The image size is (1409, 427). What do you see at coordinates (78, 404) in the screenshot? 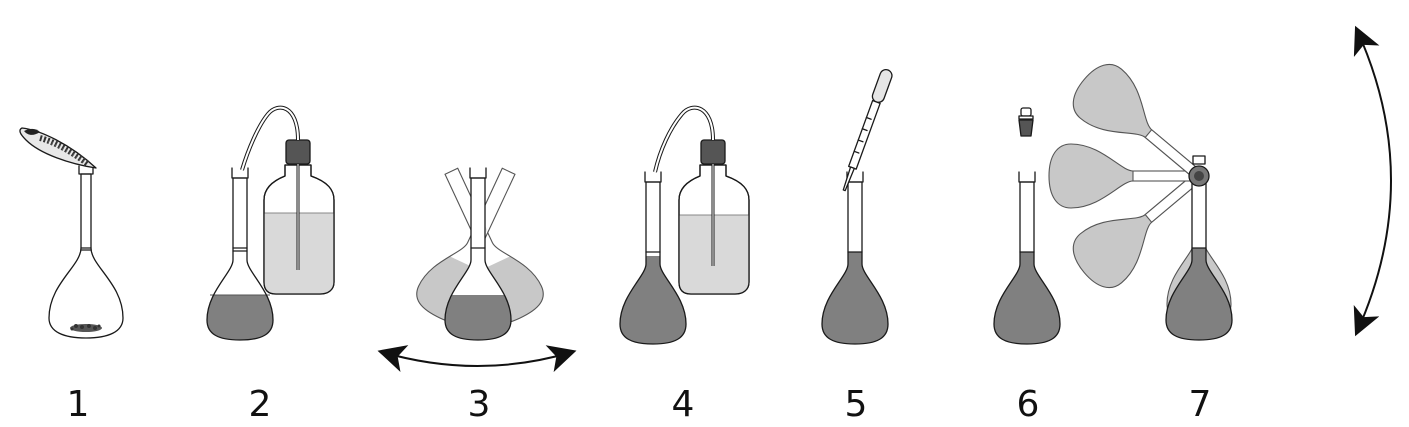
I see `step-number-1: 1` at bounding box center [78, 404].